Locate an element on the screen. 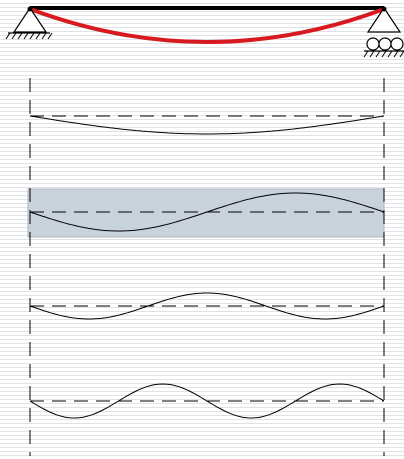  roller-support-icon is located at coordinates (383, 32).